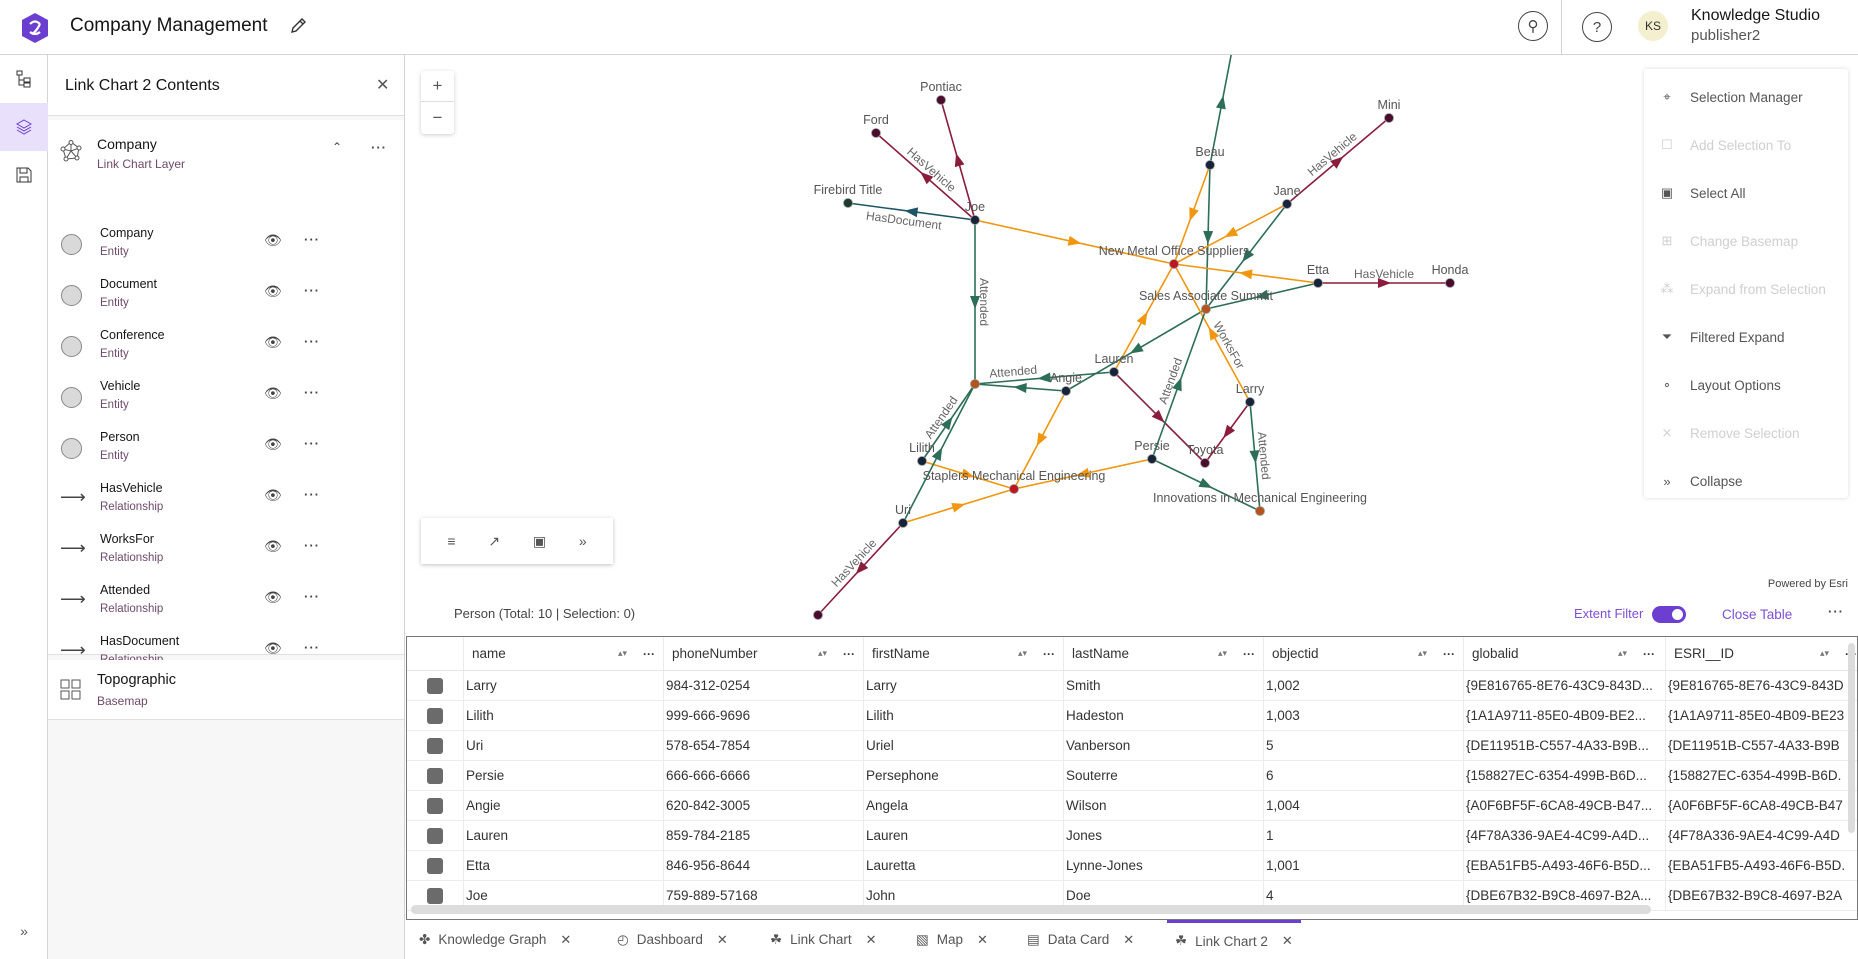 Image resolution: width=1858 pixels, height=959 pixels. What do you see at coordinates (1080, 939) in the screenshot?
I see `tab-data-card: ▤ Data Card ✕` at bounding box center [1080, 939].